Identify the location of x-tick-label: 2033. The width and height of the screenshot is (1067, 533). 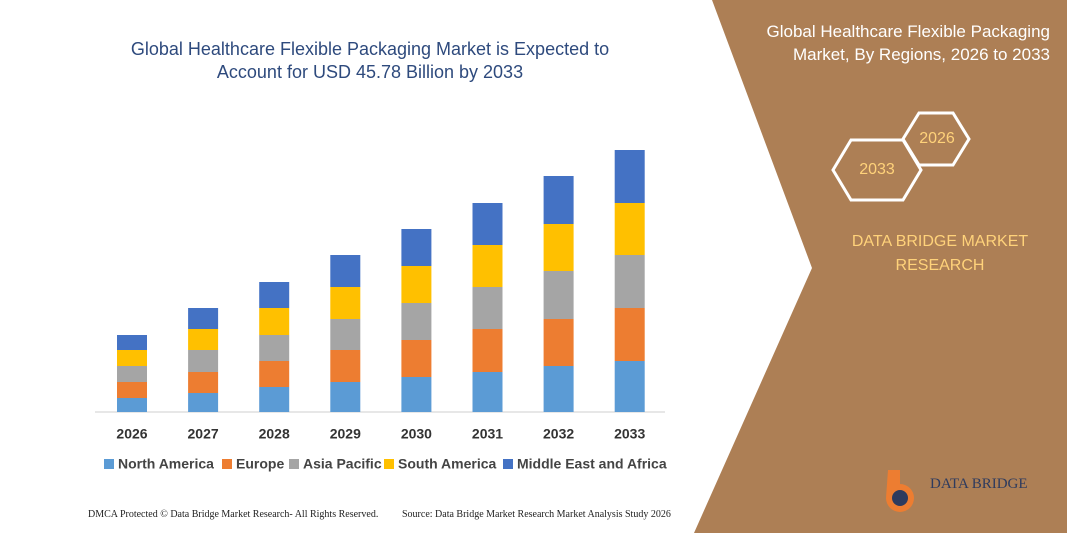
(629, 434).